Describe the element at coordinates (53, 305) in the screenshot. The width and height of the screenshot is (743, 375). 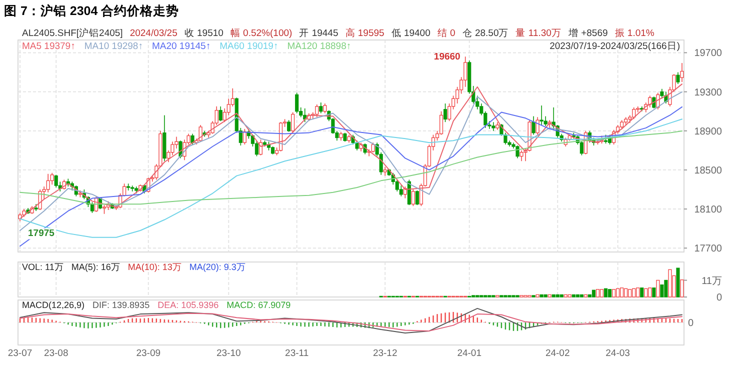
I see `chart-title: MACD(12,26,9)` at that location.